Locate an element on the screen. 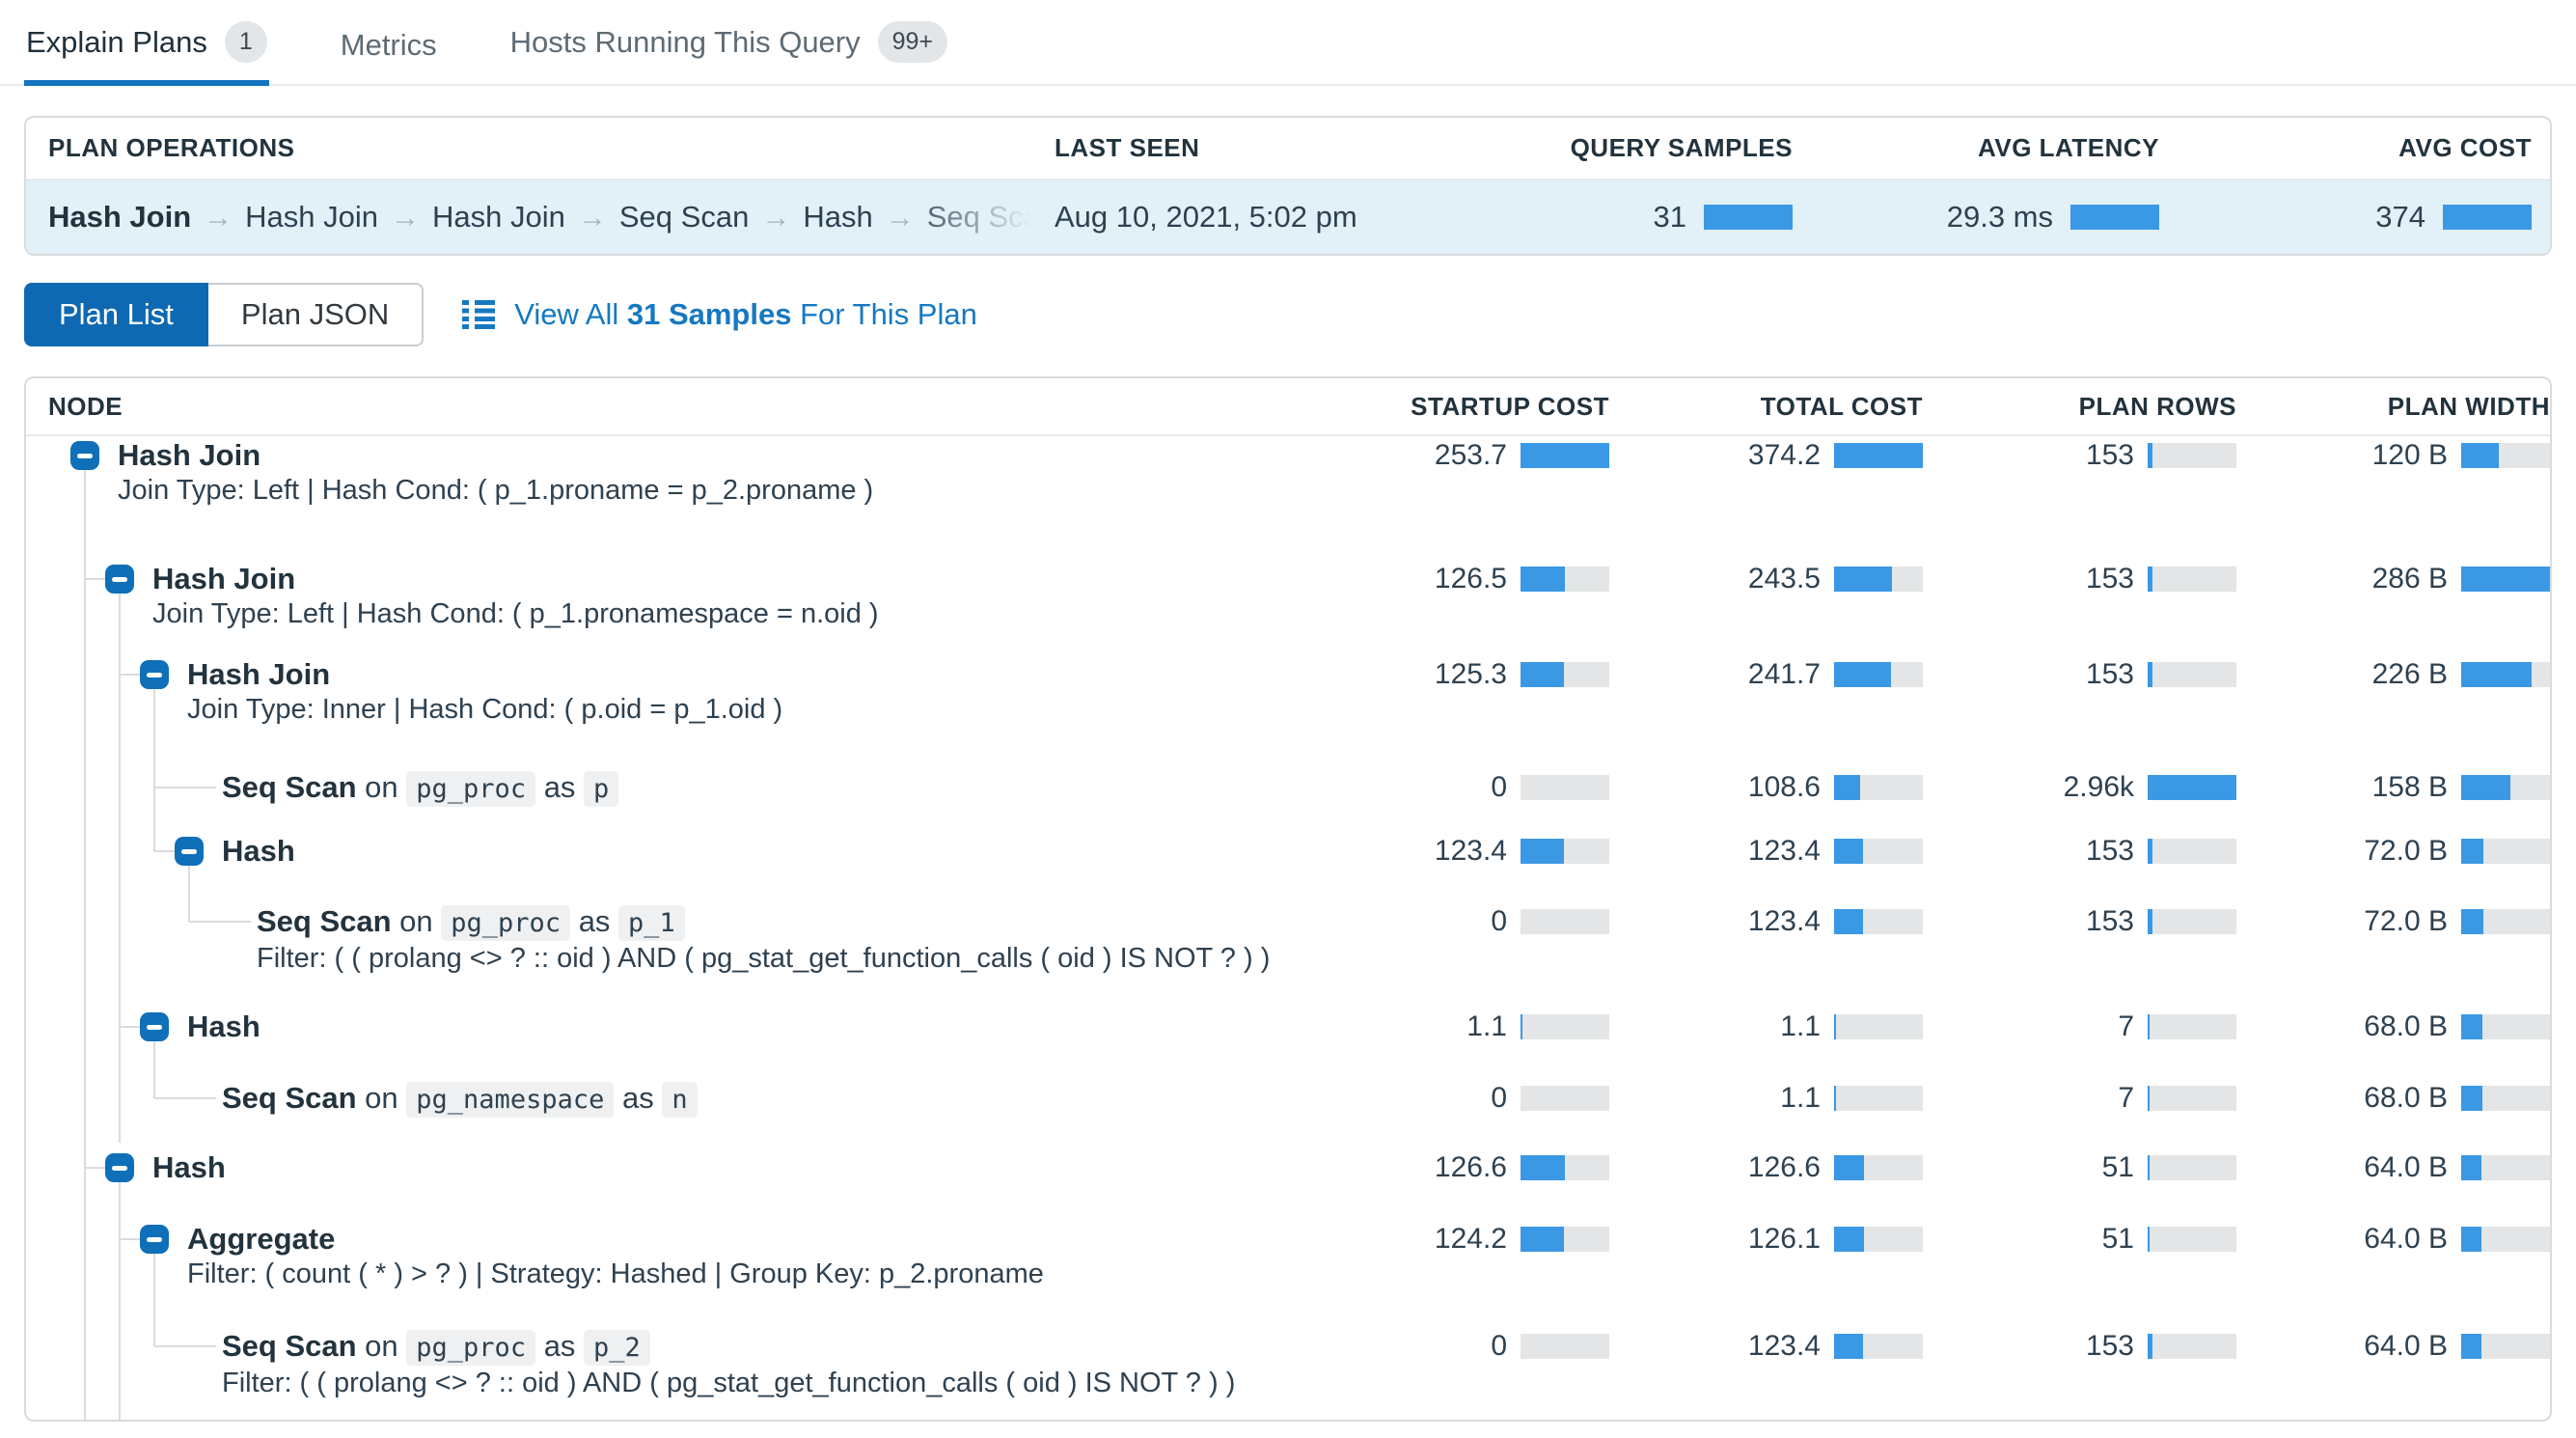 Image resolution: width=2576 pixels, height=1438 pixels. tab-hosts-running-label: Hosts Running This Query is located at coordinates (685, 41).